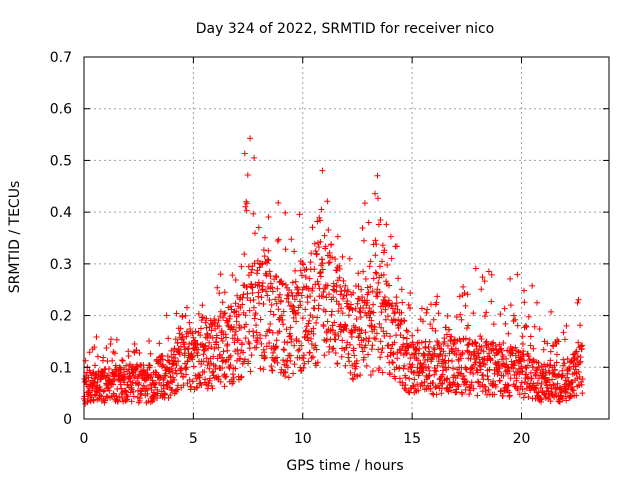 The height and width of the screenshot is (480, 640). I want to click on y-tick-label: 0.4, so click(61, 213).